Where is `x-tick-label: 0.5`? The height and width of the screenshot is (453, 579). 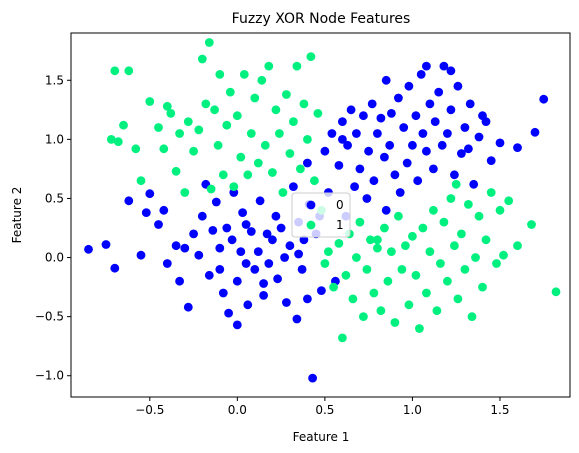
x-tick-label: 0.5 is located at coordinates (324, 410).